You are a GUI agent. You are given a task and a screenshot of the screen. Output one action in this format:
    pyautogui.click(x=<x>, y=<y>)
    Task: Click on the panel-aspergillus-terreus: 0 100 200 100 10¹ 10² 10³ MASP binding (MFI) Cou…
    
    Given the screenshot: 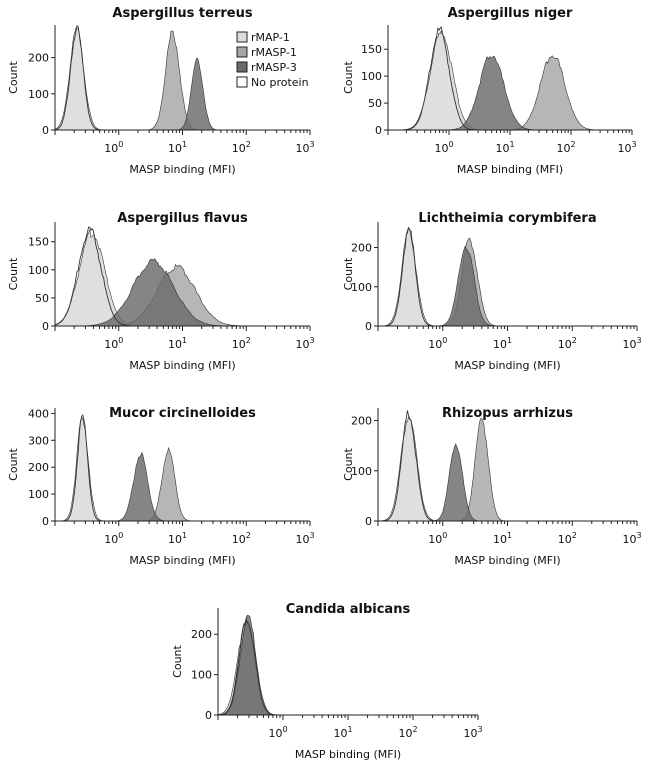 What is the action you would take?
    pyautogui.click(x=161, y=91)
    